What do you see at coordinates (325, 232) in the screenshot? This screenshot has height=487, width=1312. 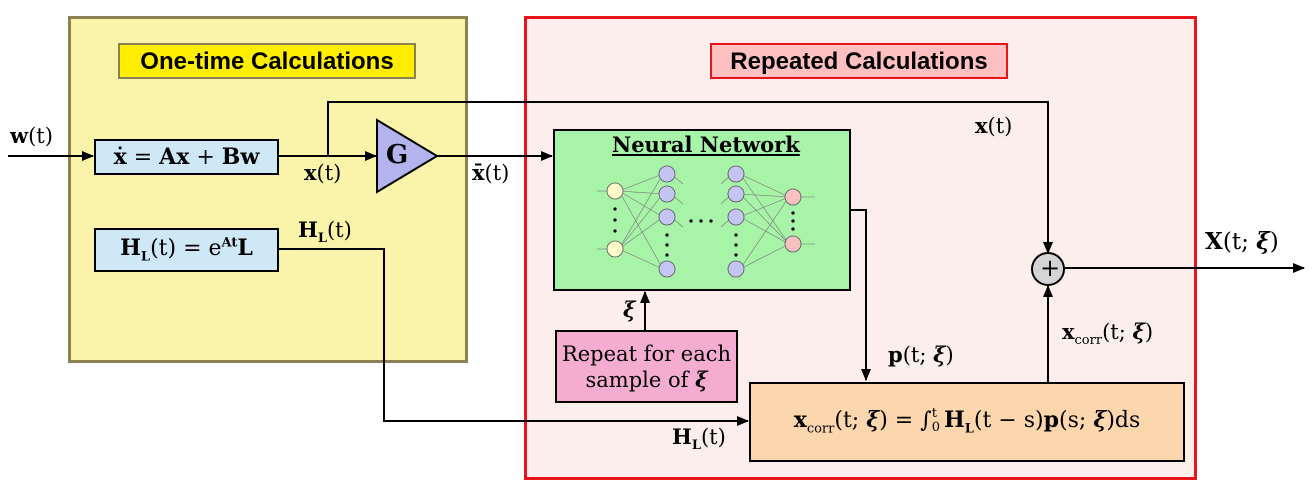 I see `signal-HL-out-label: HL(t)` at bounding box center [325, 232].